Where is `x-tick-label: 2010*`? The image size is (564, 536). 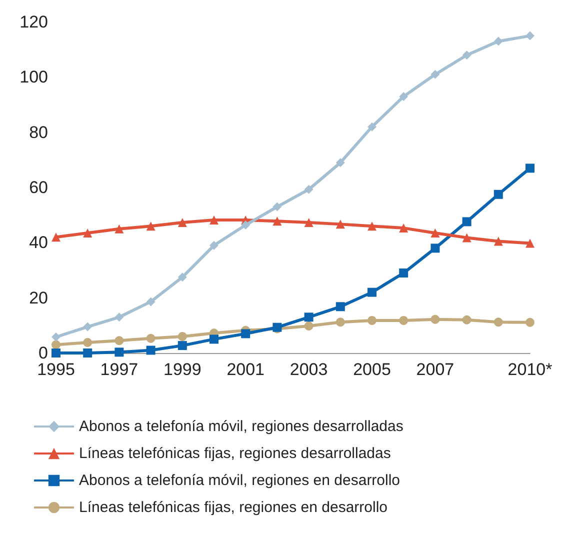 x-tick-label: 2010* is located at coordinates (530, 369).